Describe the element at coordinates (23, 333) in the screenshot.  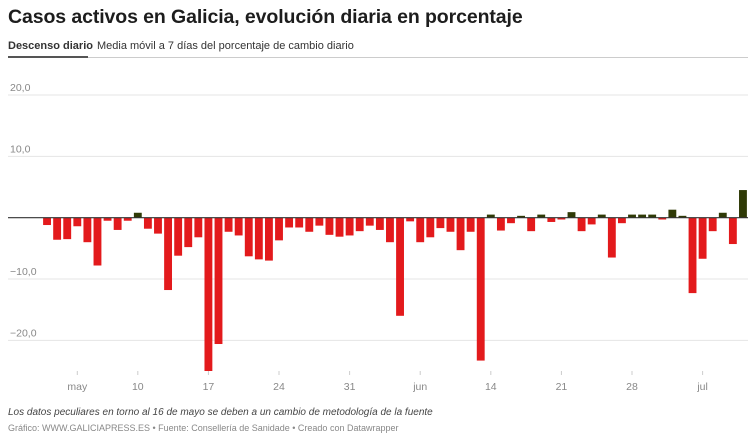
I see `y-tick-label: −20,0` at that location.